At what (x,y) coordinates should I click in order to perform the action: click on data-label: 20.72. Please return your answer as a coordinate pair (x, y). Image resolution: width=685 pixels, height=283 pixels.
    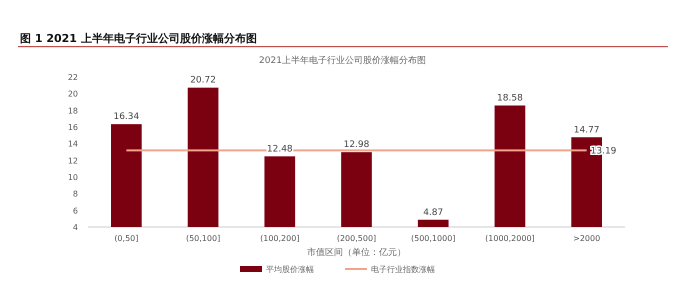
    Looking at the image, I should click on (203, 81).